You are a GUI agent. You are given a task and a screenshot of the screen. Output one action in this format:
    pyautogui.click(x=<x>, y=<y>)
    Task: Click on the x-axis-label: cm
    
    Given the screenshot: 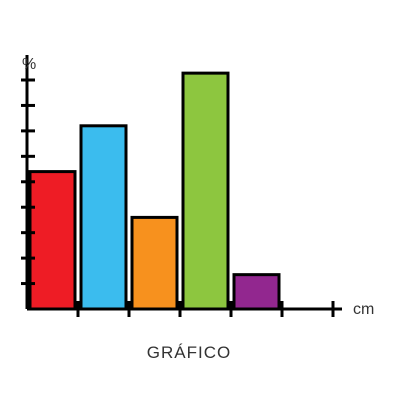 What is the action you would take?
    pyautogui.click(x=363, y=309)
    